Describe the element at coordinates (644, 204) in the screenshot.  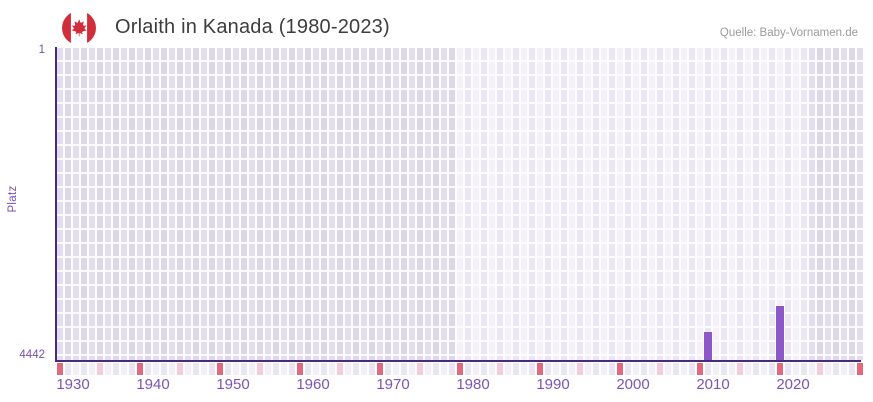
I see `grid-column-2003` at that location.